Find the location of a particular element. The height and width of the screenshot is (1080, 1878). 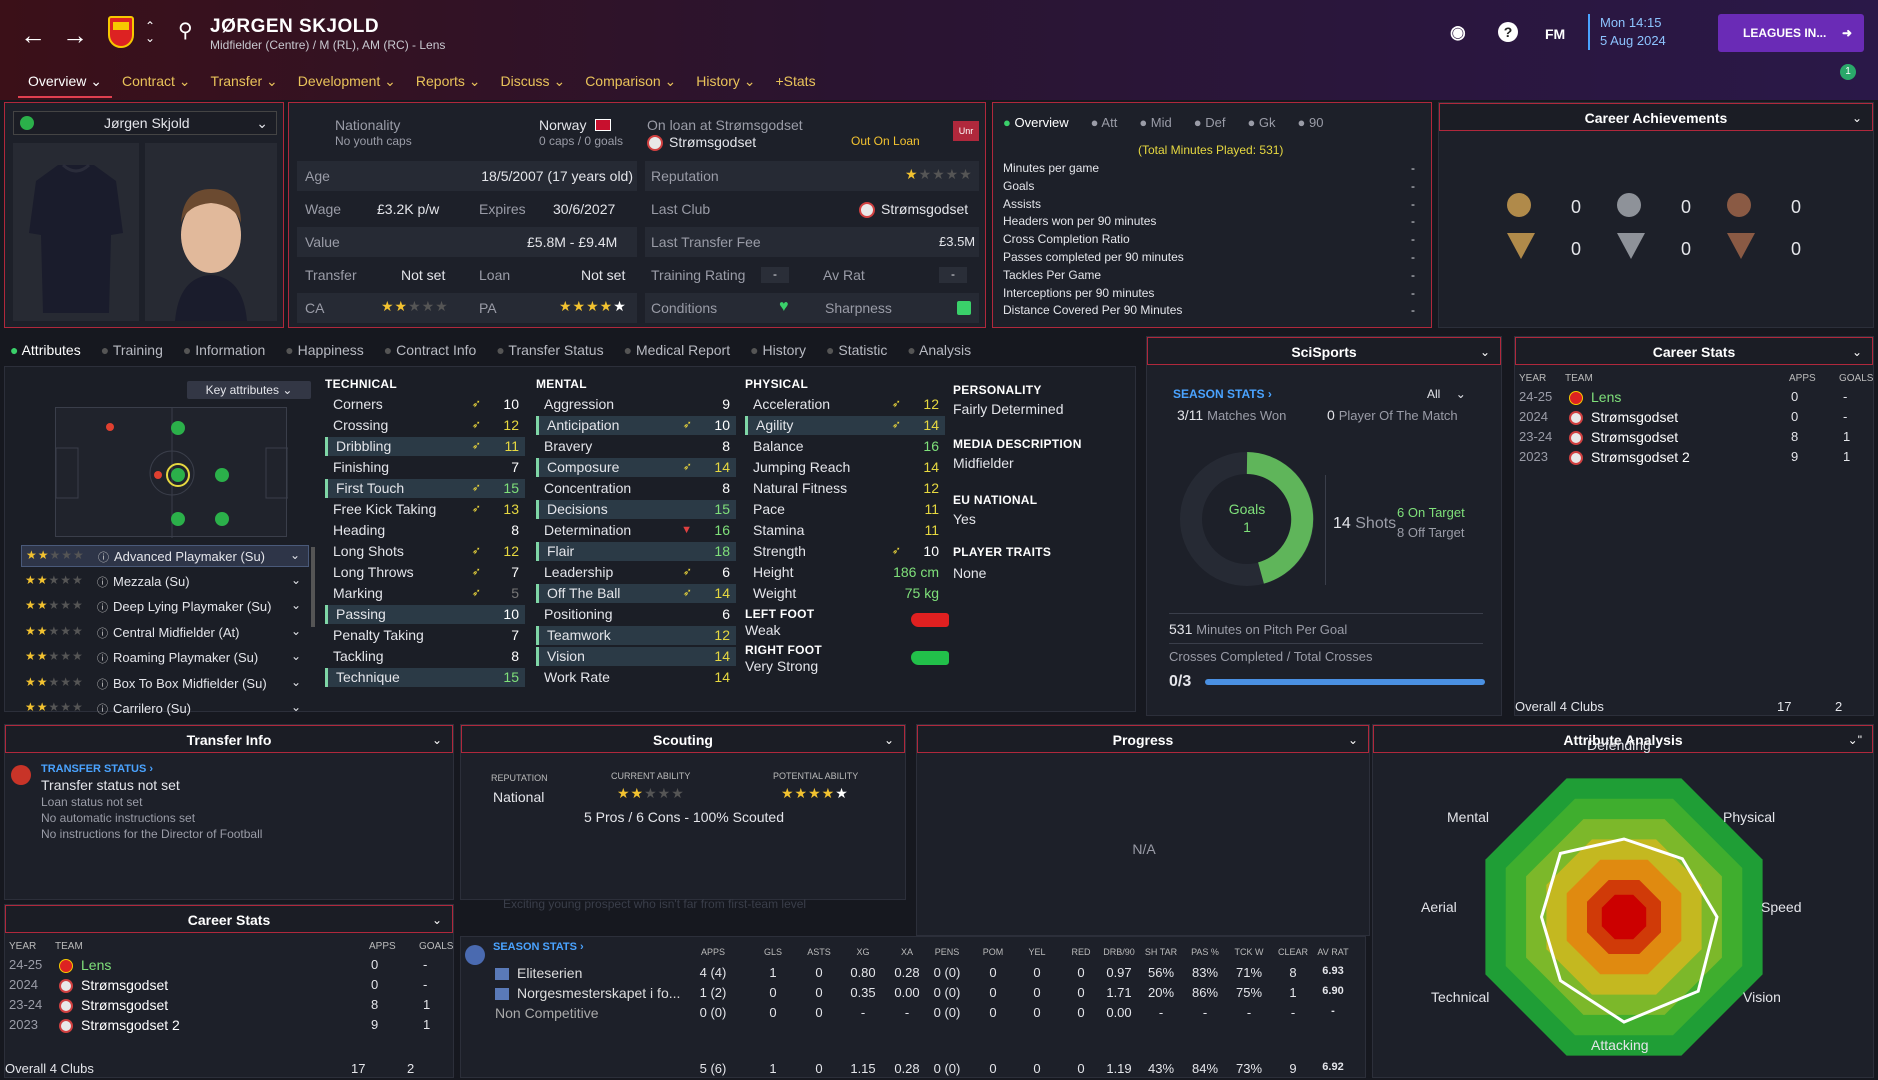

kit-image is located at coordinates (76, 232).